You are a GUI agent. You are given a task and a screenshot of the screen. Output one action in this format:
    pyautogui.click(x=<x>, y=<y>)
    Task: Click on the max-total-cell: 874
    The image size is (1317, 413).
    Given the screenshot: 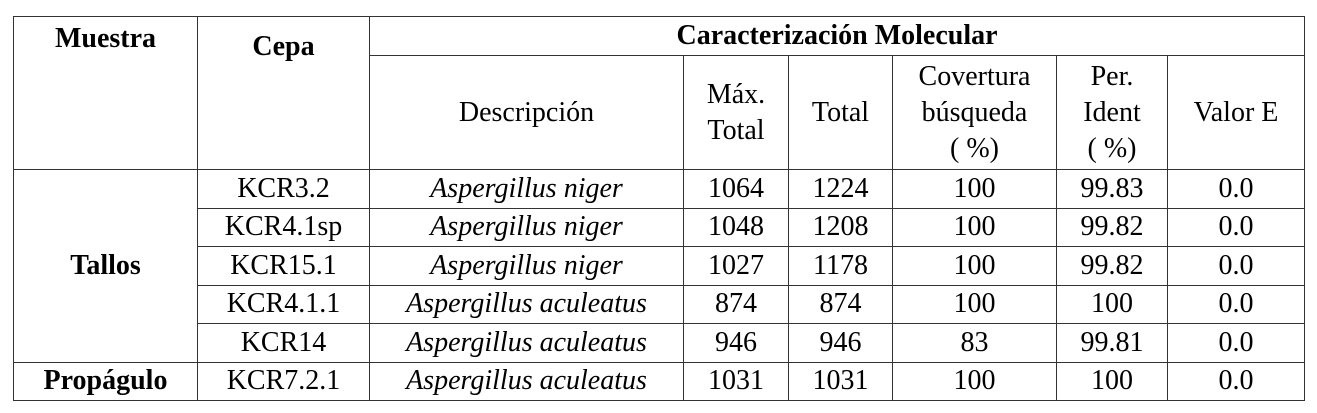 What is the action you would take?
    pyautogui.click(x=736, y=304)
    